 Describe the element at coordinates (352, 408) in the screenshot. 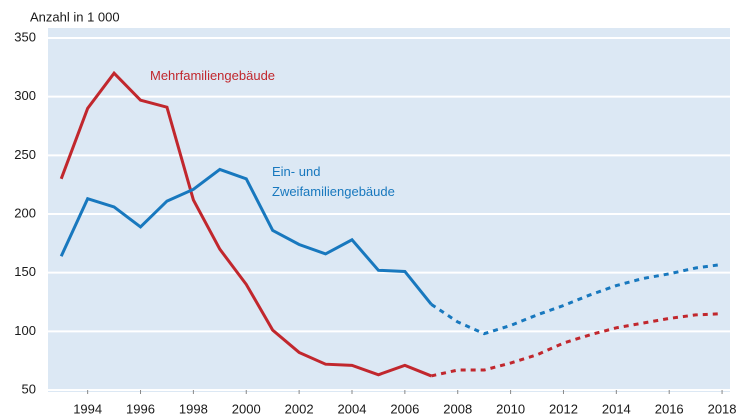

I see `x-tick-label: 2004` at that location.